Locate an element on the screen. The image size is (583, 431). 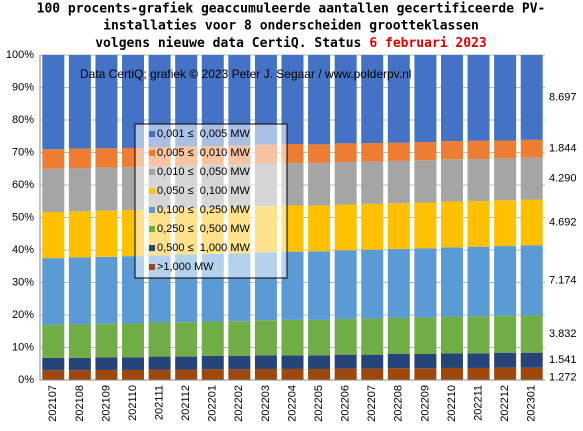
x-tick-label: 202111 is located at coordinates (160, 402).